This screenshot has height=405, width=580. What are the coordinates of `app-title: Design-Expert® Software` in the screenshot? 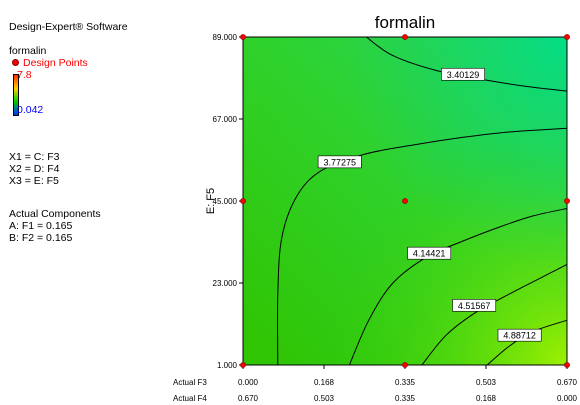 It's located at (68, 27).